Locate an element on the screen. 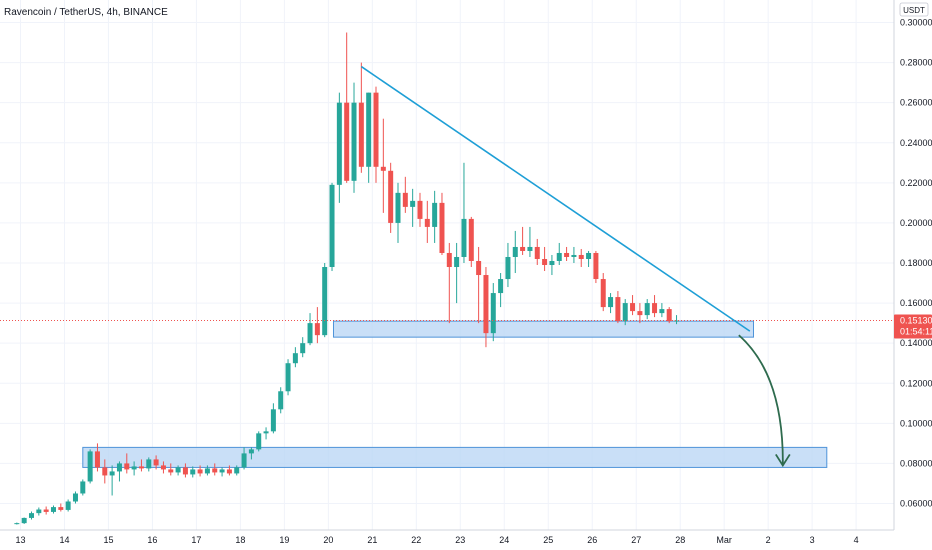  time-tick-label: 21 is located at coordinates (372, 540).